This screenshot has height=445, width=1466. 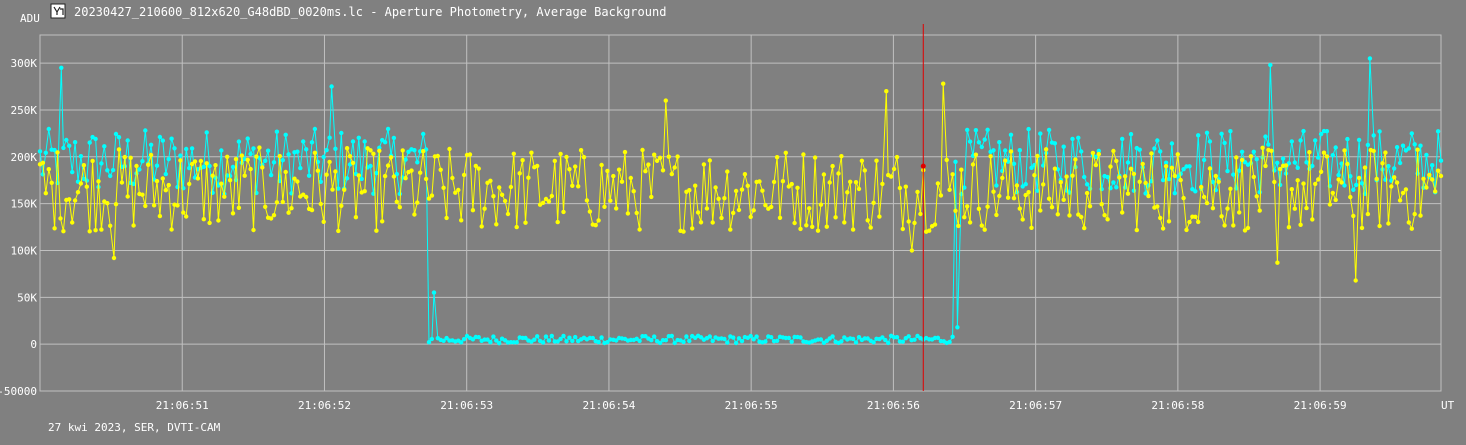 What do you see at coordinates (24, 204) in the screenshot?
I see `y-tick-label: 150K` at bounding box center [24, 204].